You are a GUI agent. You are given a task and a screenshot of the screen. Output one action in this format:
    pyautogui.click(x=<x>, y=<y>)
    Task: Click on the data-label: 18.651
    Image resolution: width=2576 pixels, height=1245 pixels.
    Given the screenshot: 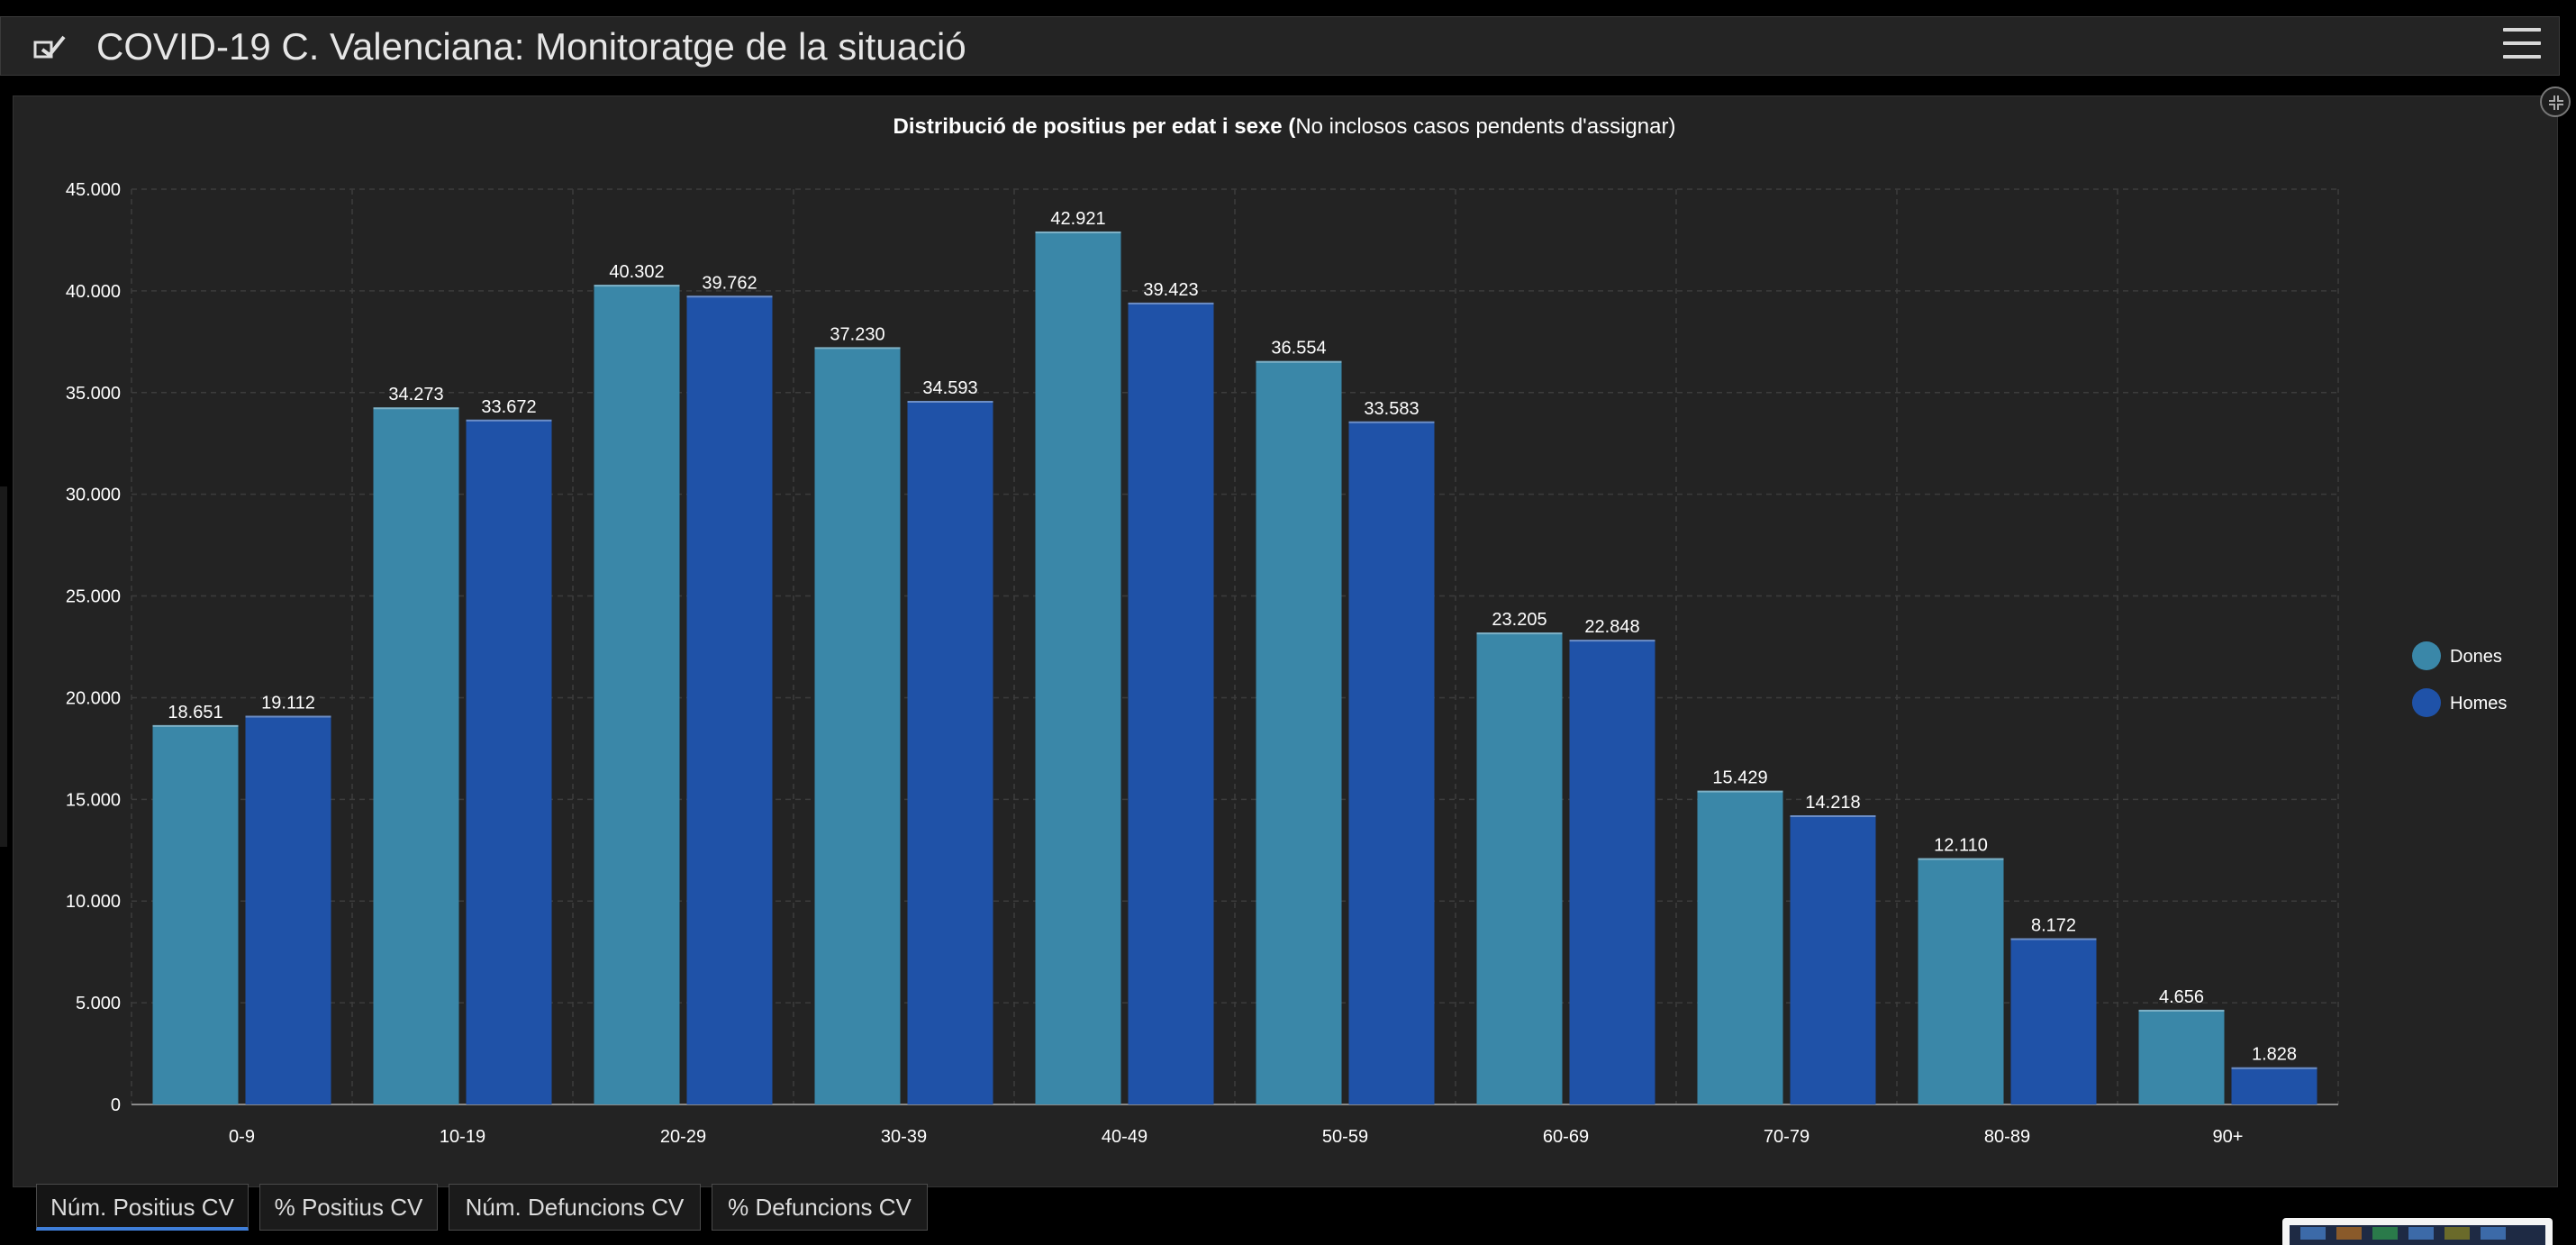 What is the action you would take?
    pyautogui.click(x=195, y=712)
    